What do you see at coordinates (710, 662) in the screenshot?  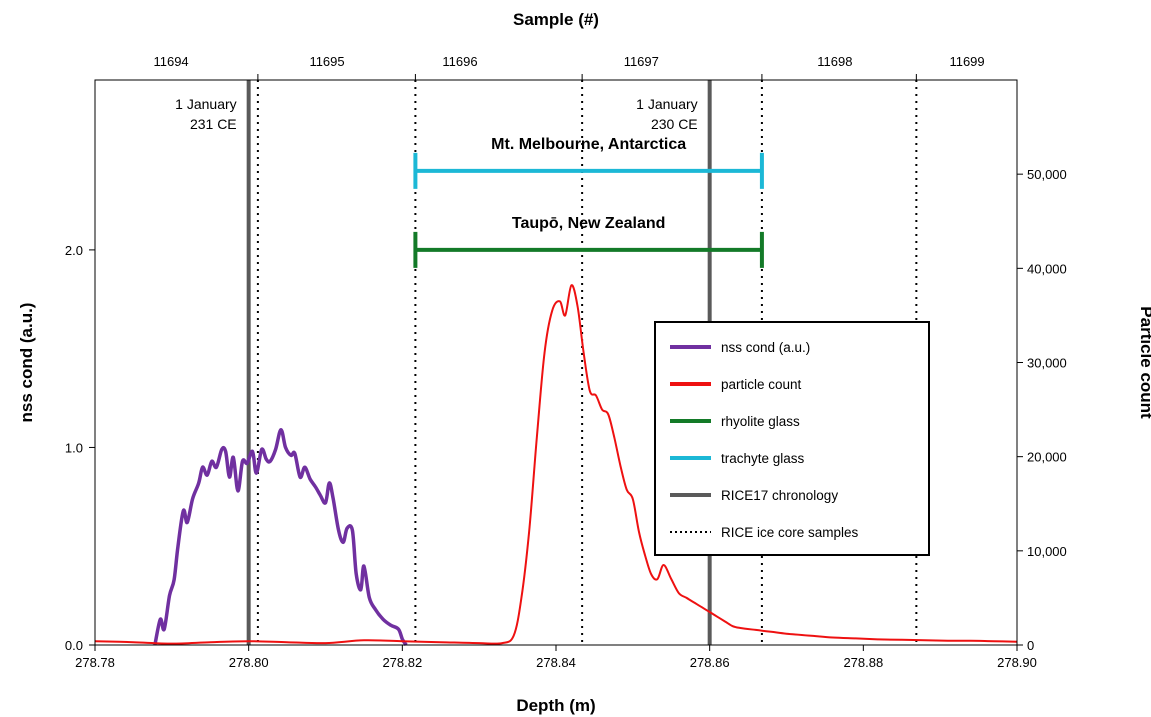 I see `x-tick-label: 278.86` at bounding box center [710, 662].